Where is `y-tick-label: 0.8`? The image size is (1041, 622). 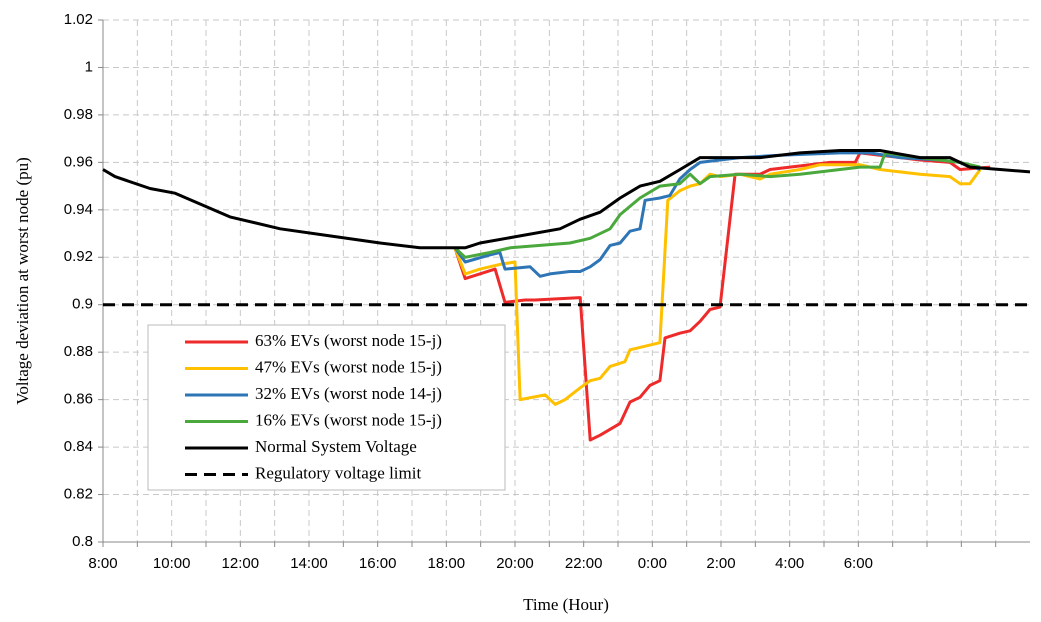
y-tick-label: 0.8 is located at coordinates (82, 541).